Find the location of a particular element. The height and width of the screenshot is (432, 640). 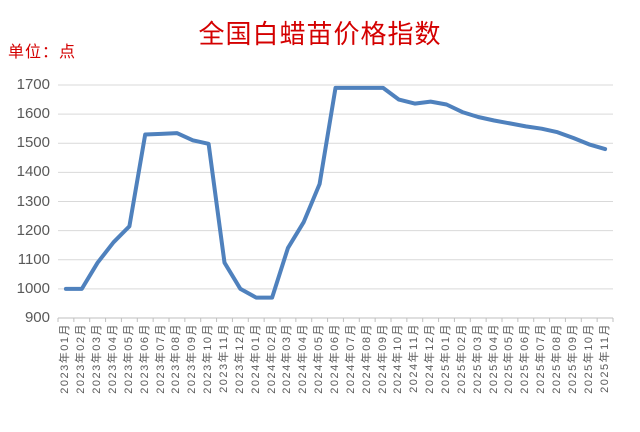

y-tick-label: 1600 is located at coordinates (33, 114).